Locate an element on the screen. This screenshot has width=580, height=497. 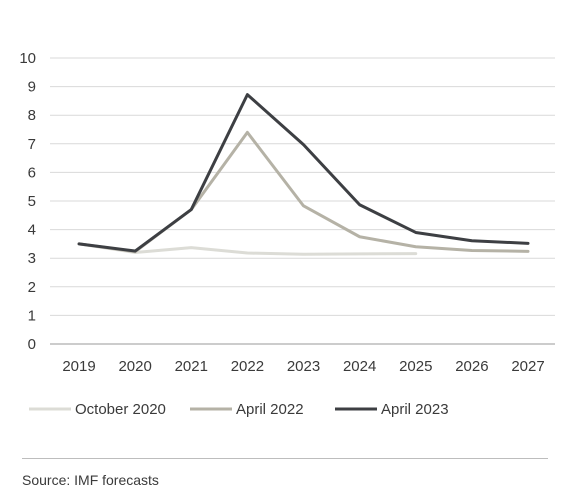
y-tick-label: 6 is located at coordinates (32, 172).